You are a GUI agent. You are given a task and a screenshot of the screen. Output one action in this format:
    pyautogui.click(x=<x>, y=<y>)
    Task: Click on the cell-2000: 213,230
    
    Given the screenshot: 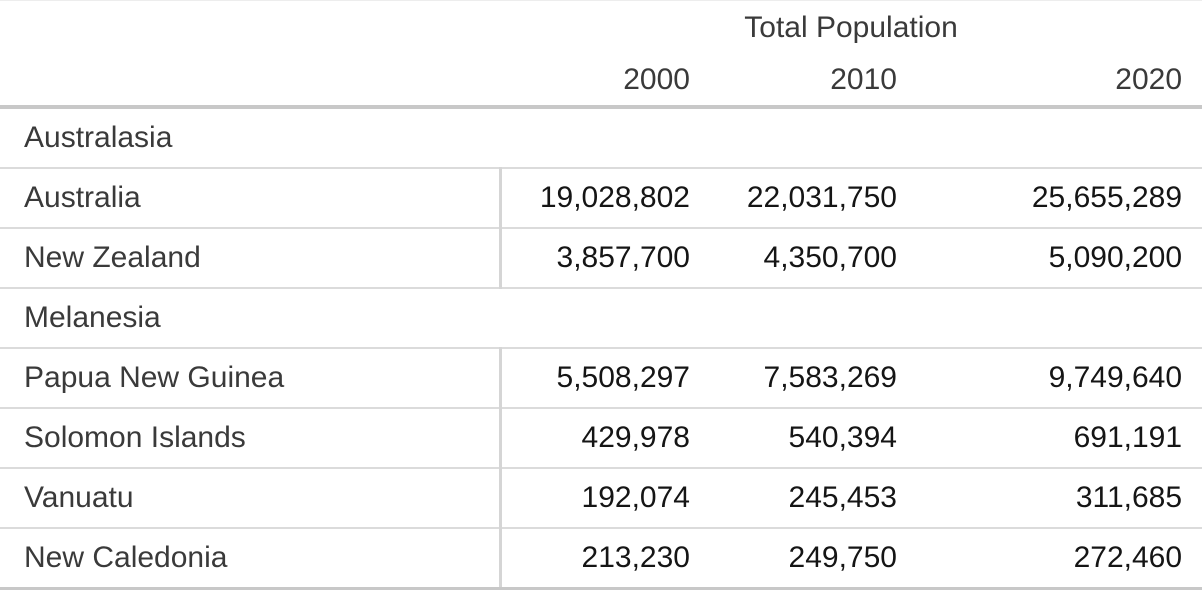 What is the action you would take?
    pyautogui.click(x=595, y=559)
    